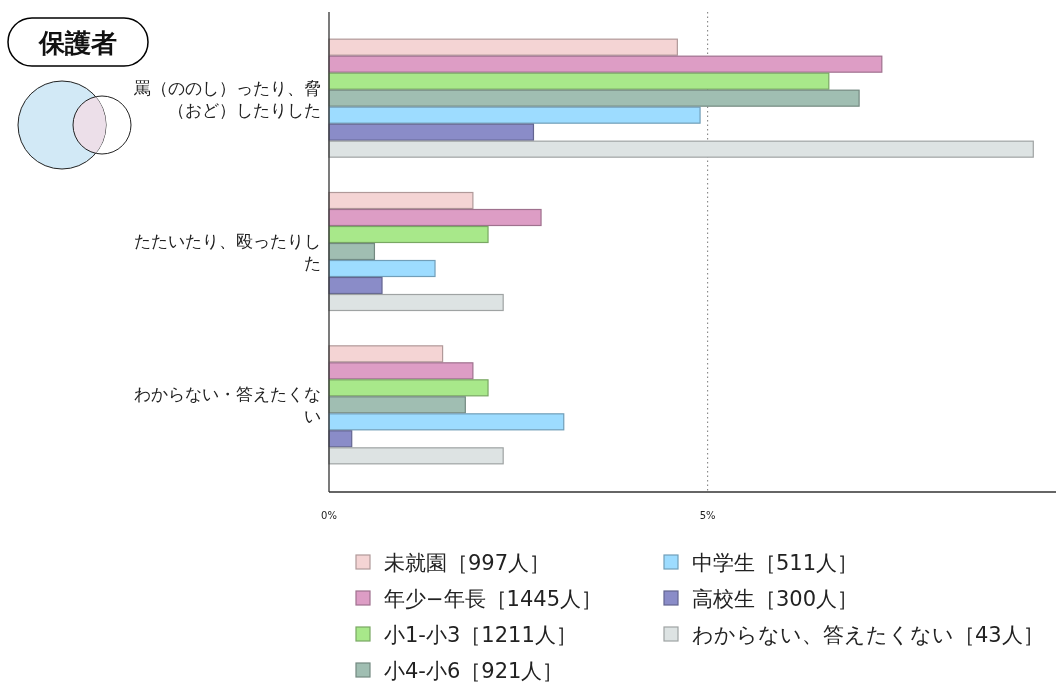 The width and height of the screenshot is (1058, 684). Describe the element at coordinates (480, 635) in the screenshot. I see `legend-label: 小1-小3［1211人］` at that location.